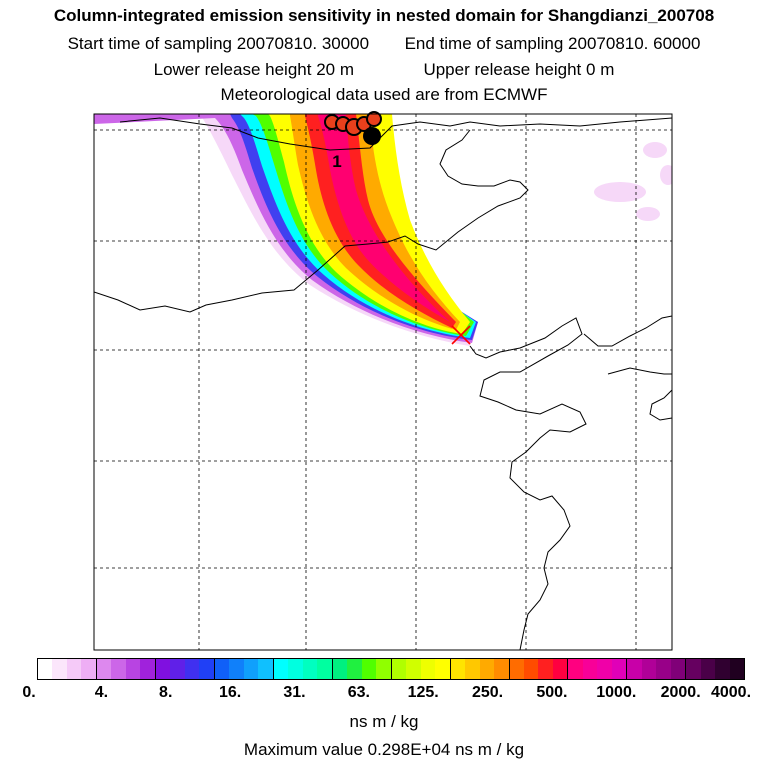 This screenshot has height=768, width=768. What do you see at coordinates (230, 692) in the screenshot?
I see `colorbar-tick-label: 16.` at bounding box center [230, 692].